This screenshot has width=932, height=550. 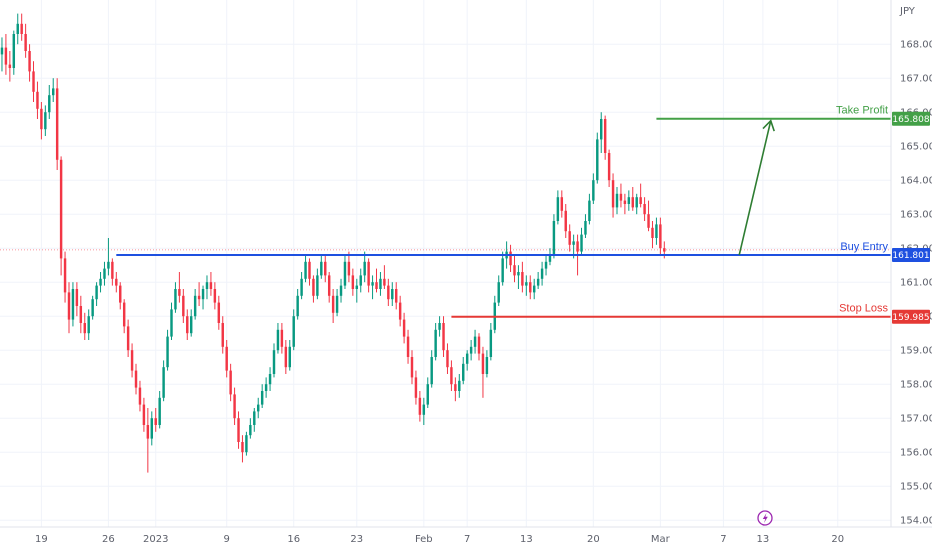 What do you see at coordinates (526, 539) in the screenshot?
I see `x-tick-label: 13` at bounding box center [526, 539].